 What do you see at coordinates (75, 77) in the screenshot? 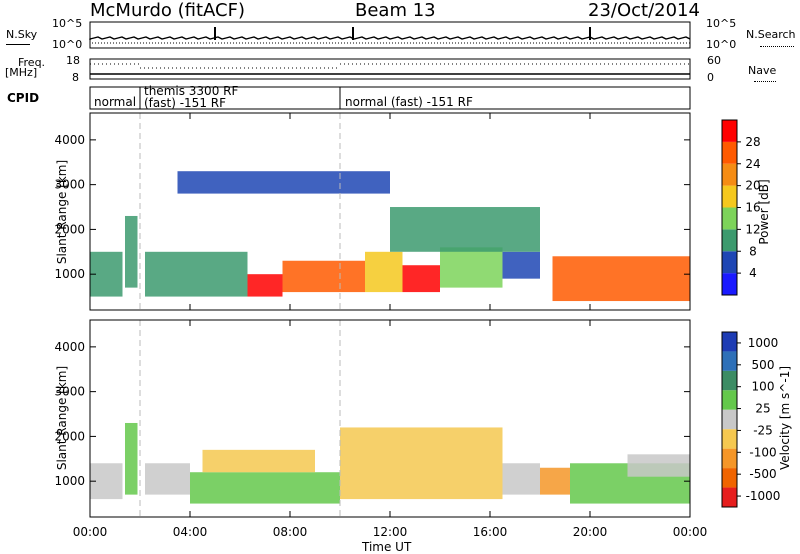
I see `freq-bottom: 8` at bounding box center [75, 77].